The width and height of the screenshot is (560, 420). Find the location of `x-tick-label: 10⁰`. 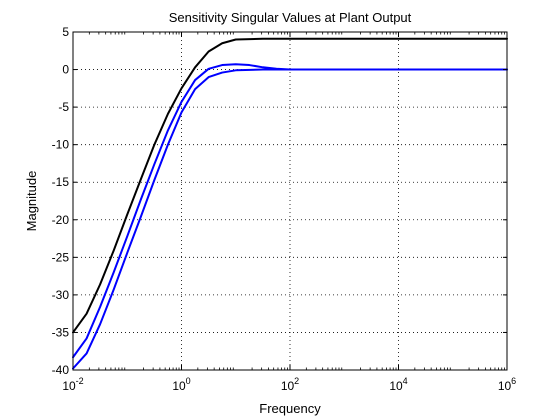

x-tick-label: 10⁰ is located at coordinates (181, 384).